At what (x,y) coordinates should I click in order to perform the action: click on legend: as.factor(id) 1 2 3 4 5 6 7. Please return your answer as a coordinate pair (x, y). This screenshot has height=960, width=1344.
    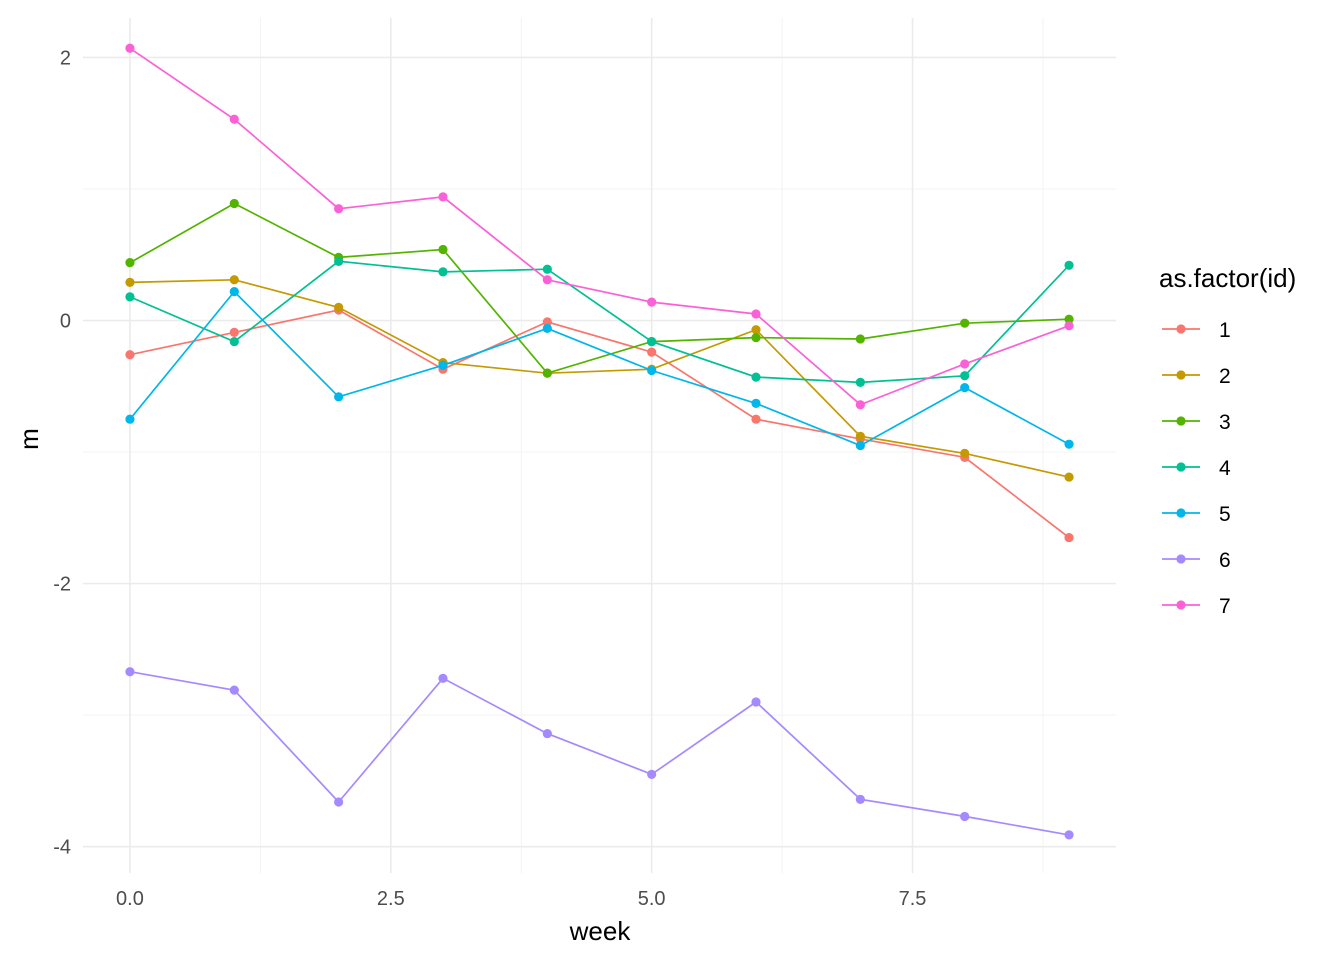
    Looking at the image, I should click on (1227, 440).